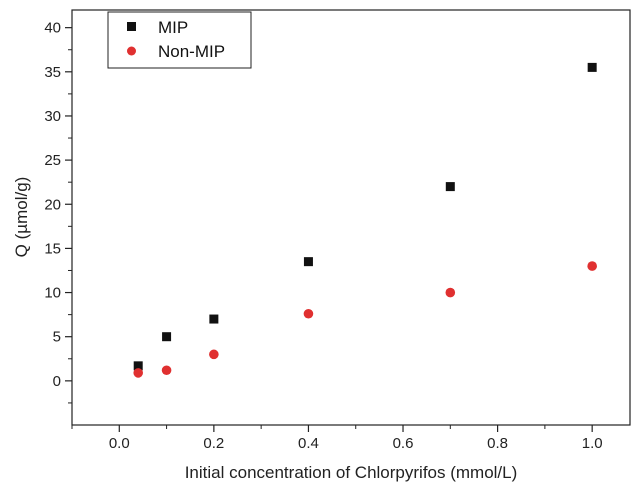 The image size is (639, 490). Describe the element at coordinates (403, 443) in the screenshot. I see `x-tick-label: 0.6` at that location.